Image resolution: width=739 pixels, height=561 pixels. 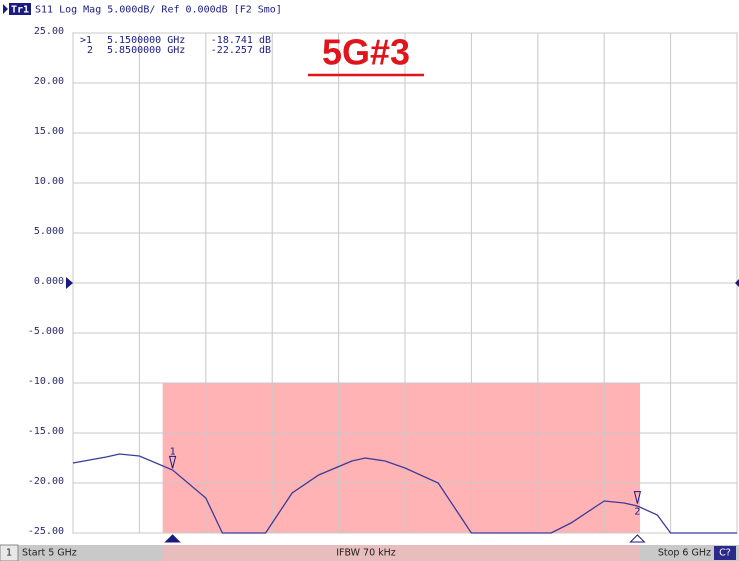 I want to click on y-tick-label: -25.00, so click(x=46, y=531).